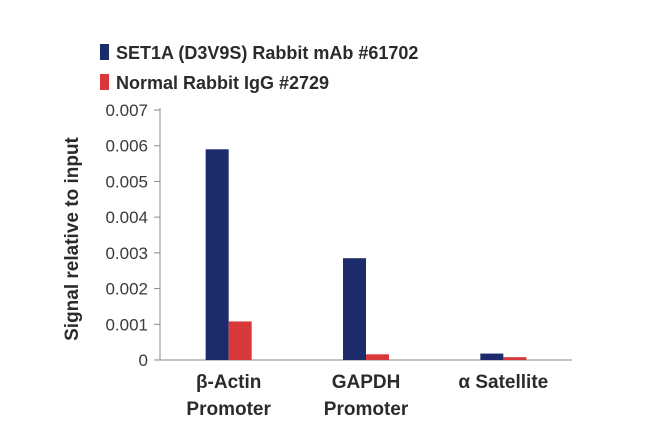  I want to click on y-tick-label: 0.006, so click(126, 146).